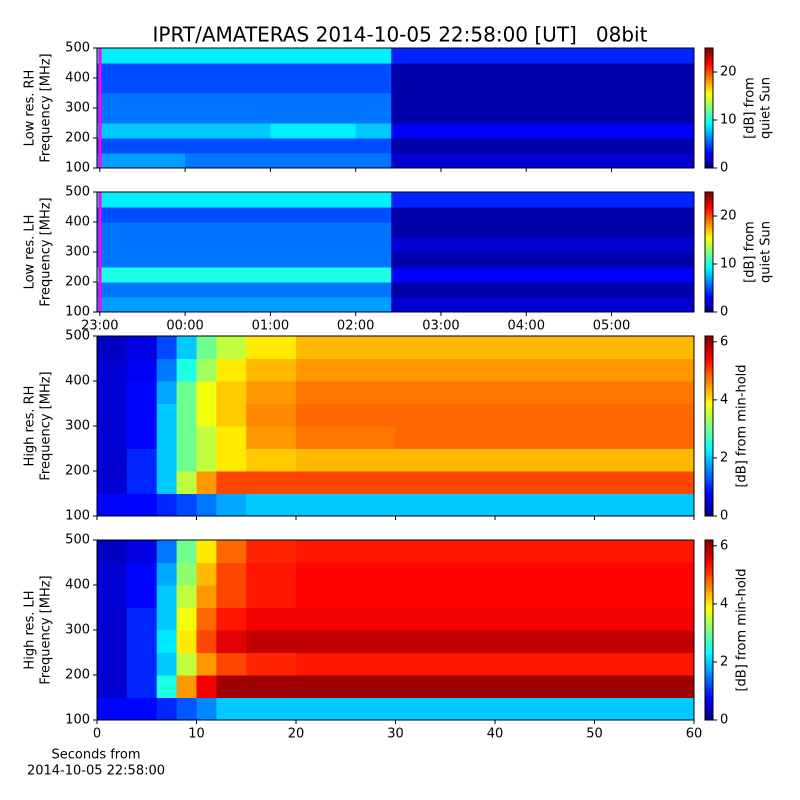 This screenshot has width=800, height=800. What do you see at coordinates (766, 108) in the screenshot?
I see `colorbar-label: quiet Sun` at bounding box center [766, 108].